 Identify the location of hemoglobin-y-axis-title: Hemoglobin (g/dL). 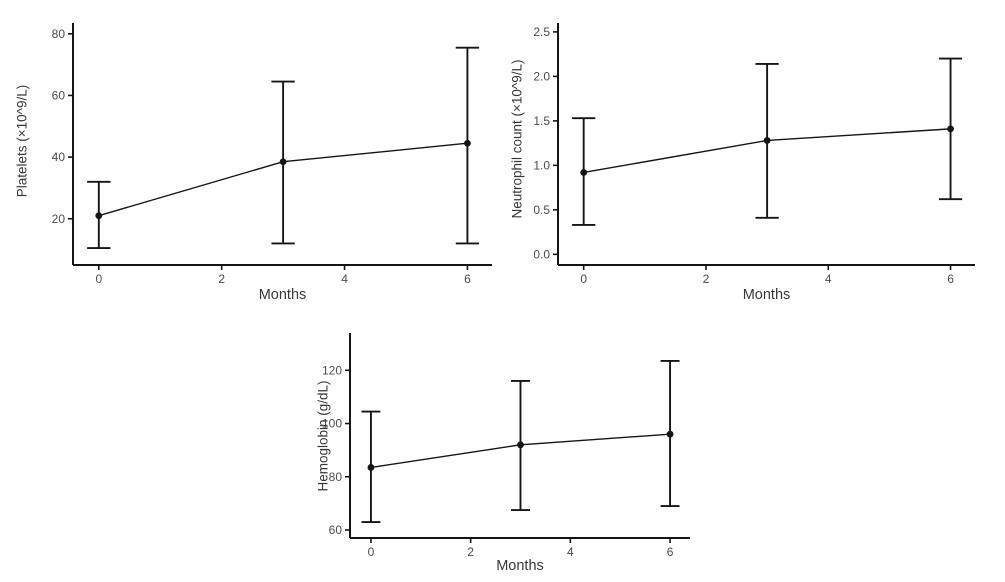
(323, 436).